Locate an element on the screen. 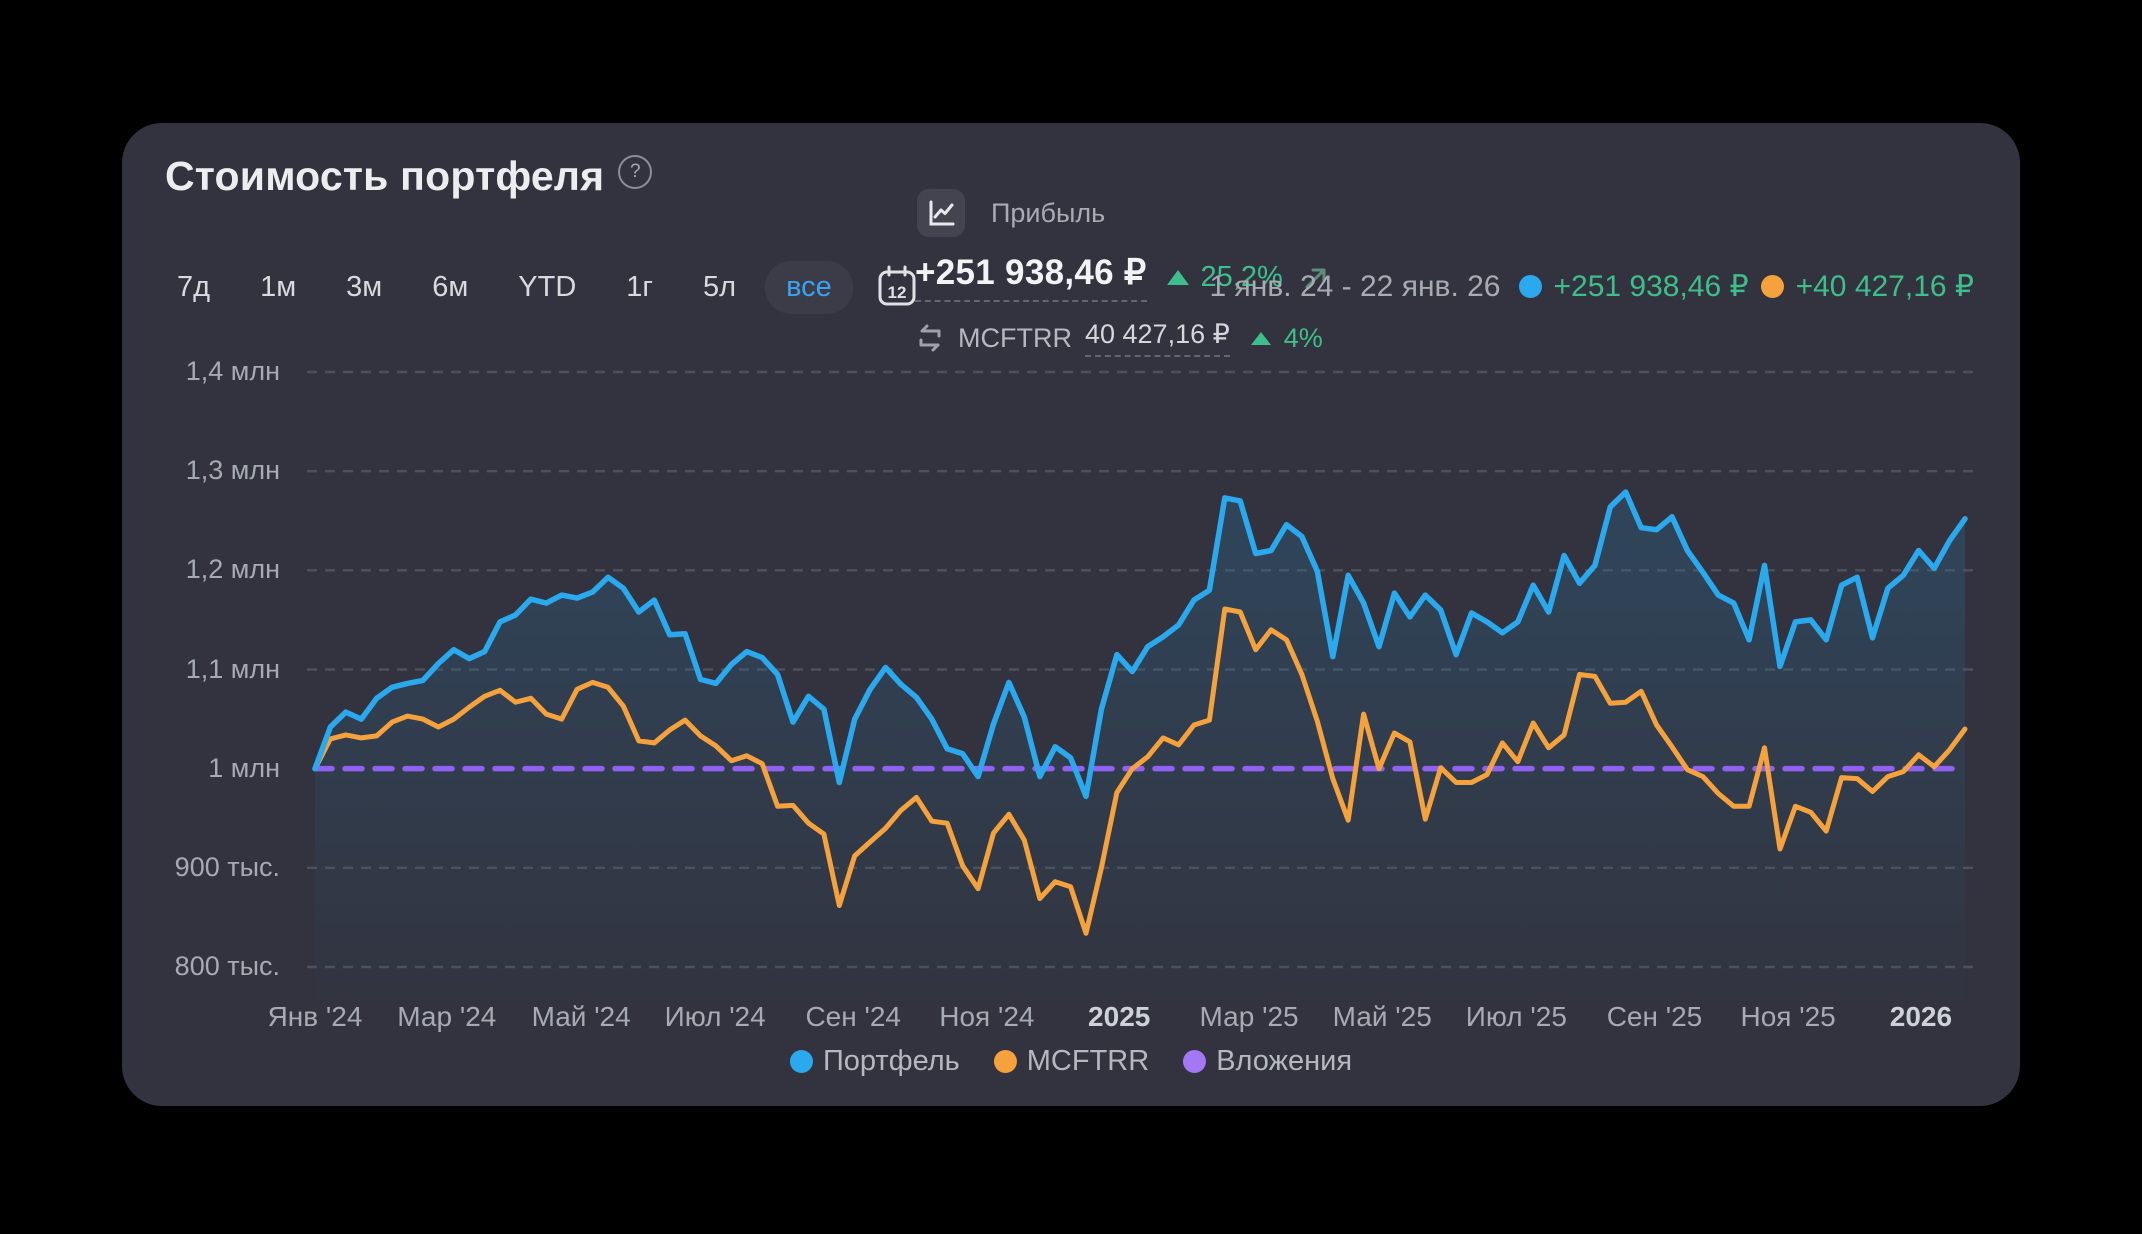 The height and width of the screenshot is (1234, 2142). legend-item-Портфель: Портфель is located at coordinates (874, 1061).